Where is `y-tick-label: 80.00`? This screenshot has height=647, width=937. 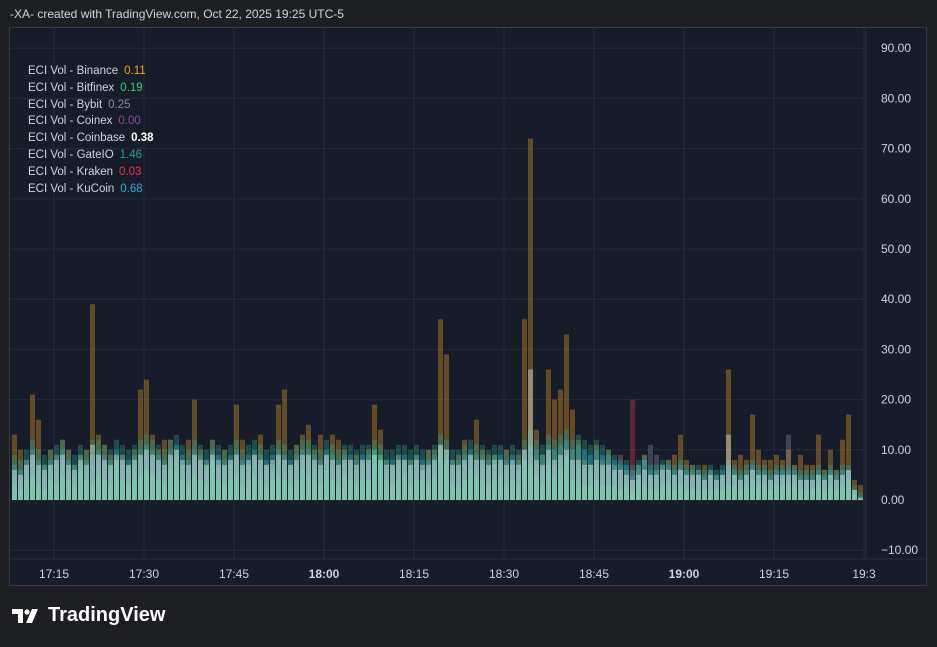 y-tick-label: 80.00 is located at coordinates (896, 98).